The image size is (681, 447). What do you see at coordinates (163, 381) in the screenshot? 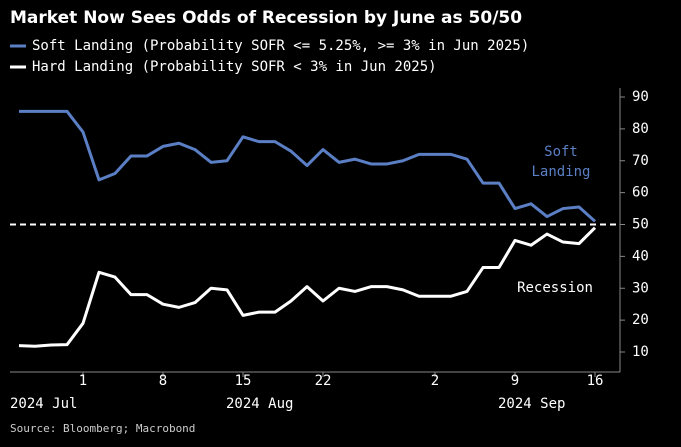
I see `x-tick-label: 8` at bounding box center [163, 381].